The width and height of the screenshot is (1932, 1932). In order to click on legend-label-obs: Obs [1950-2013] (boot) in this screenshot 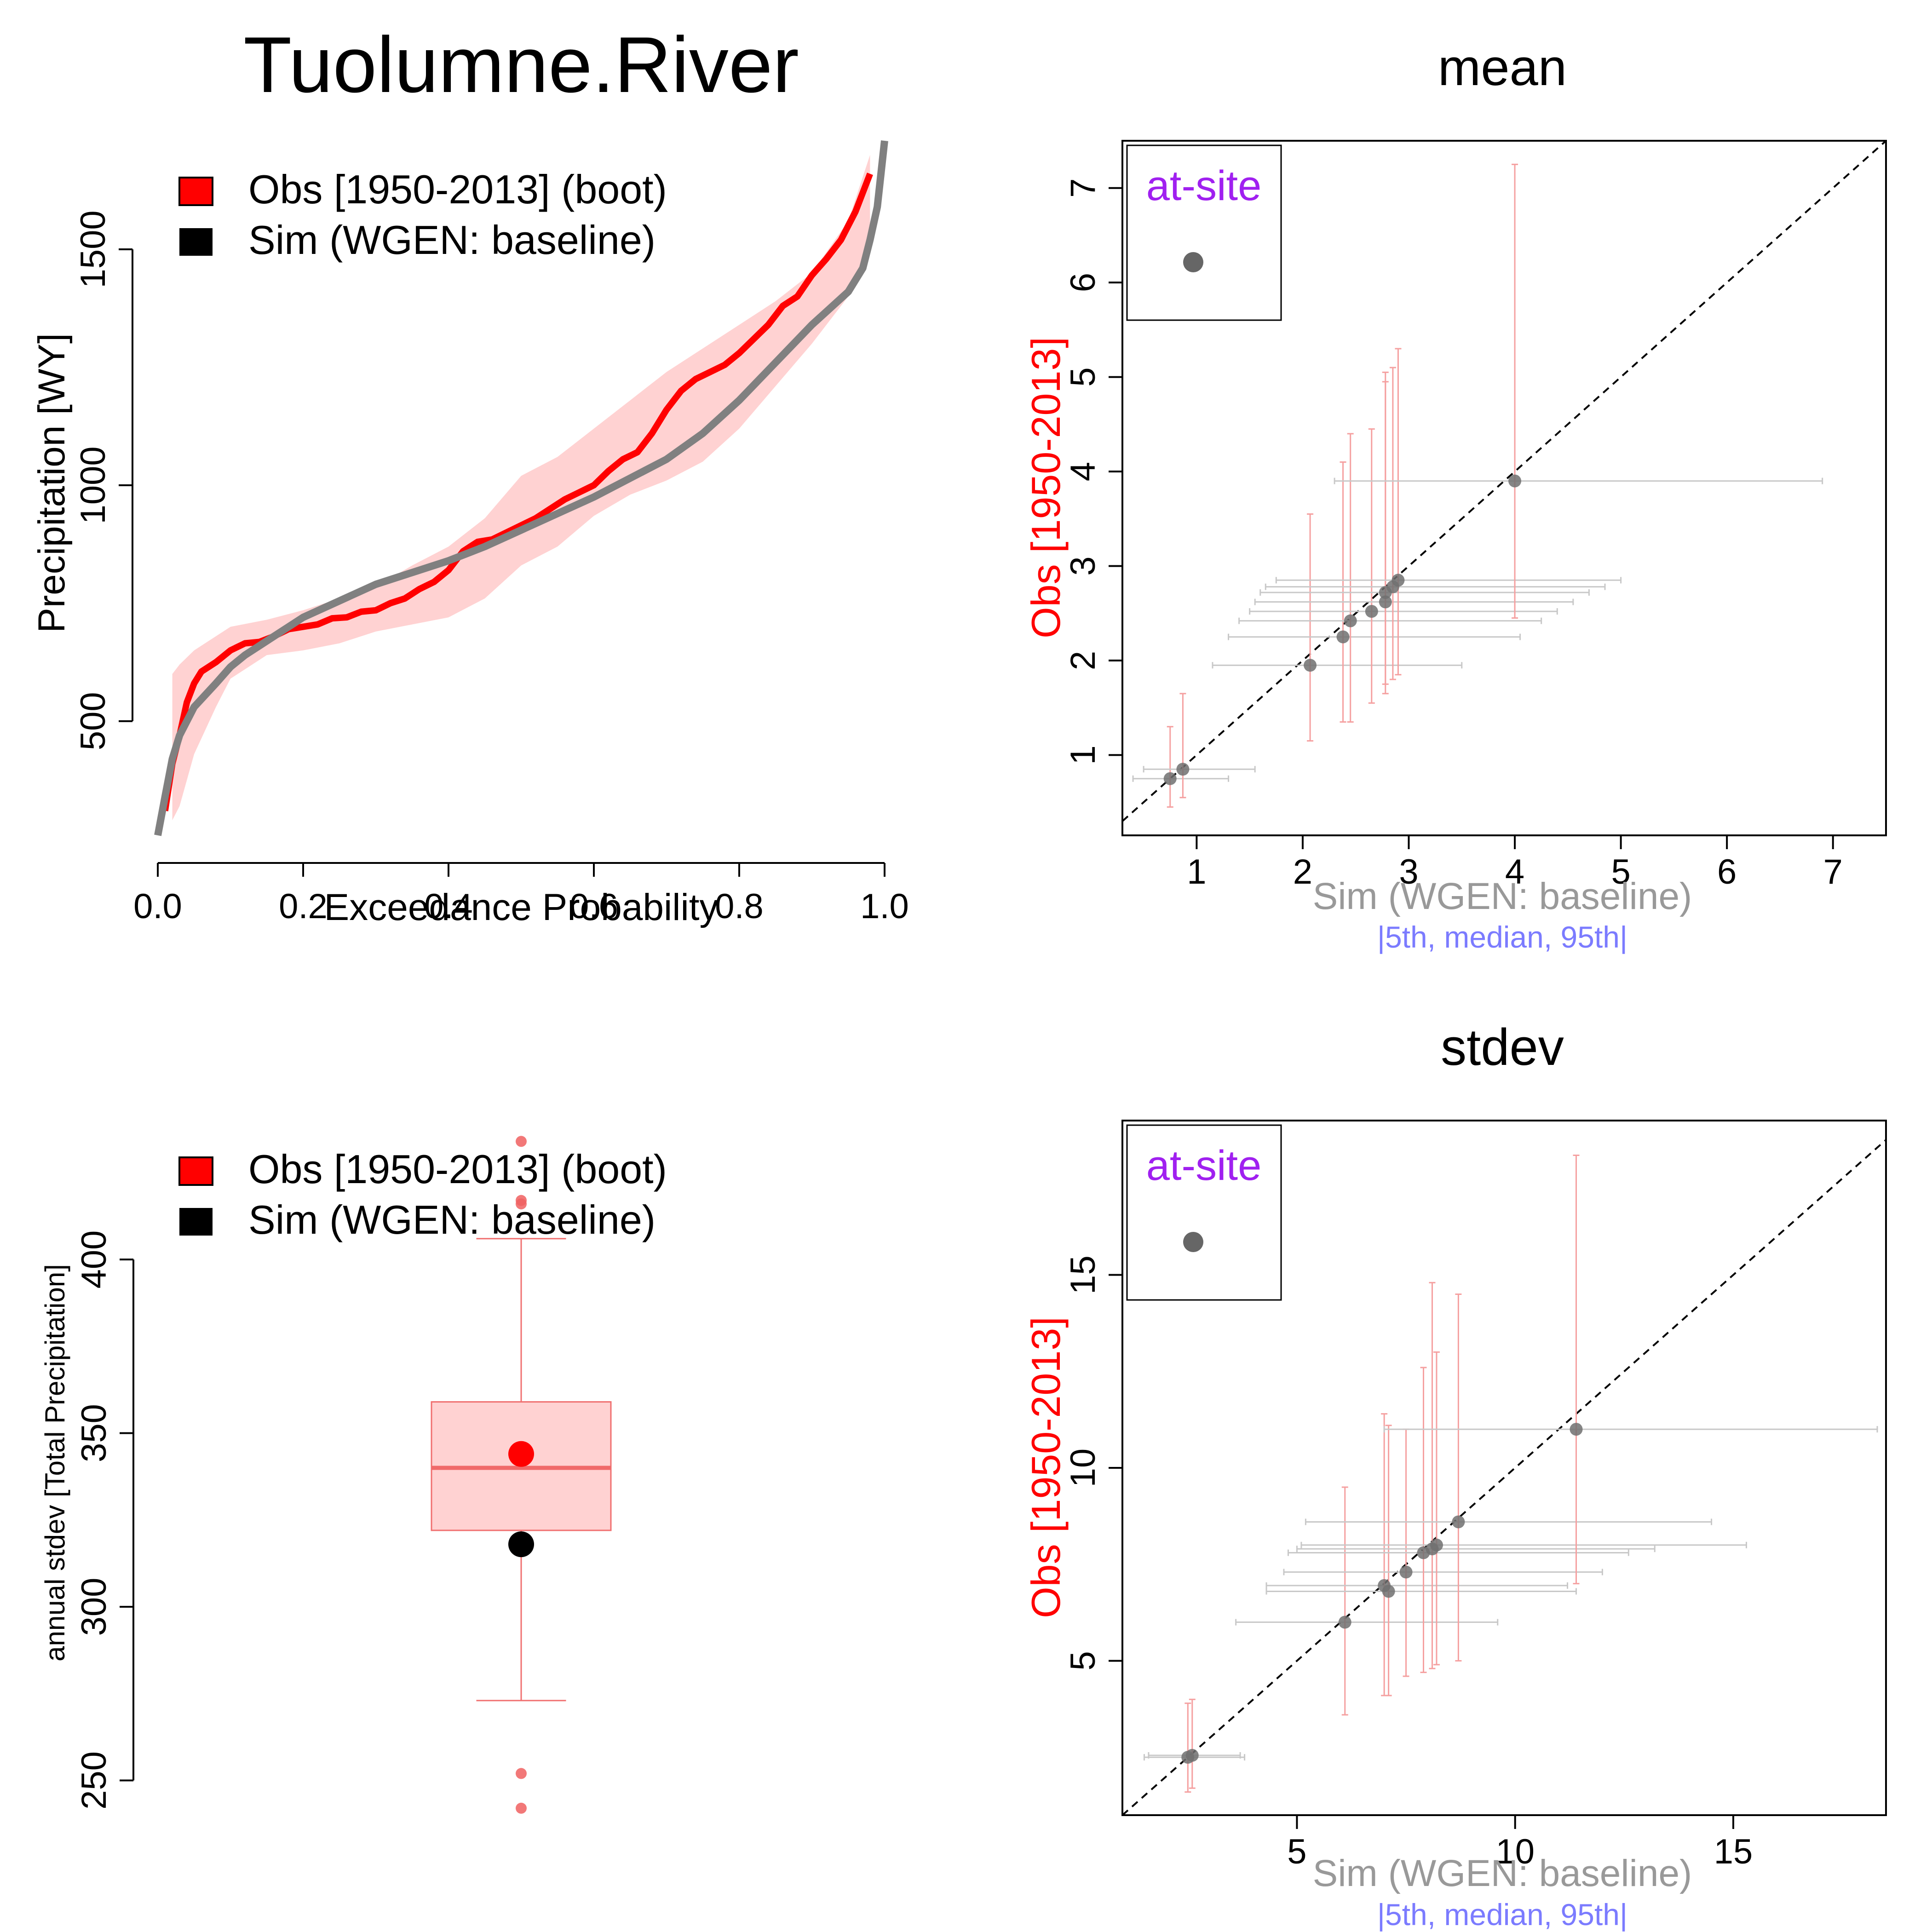, I will do `click(457, 189)`.